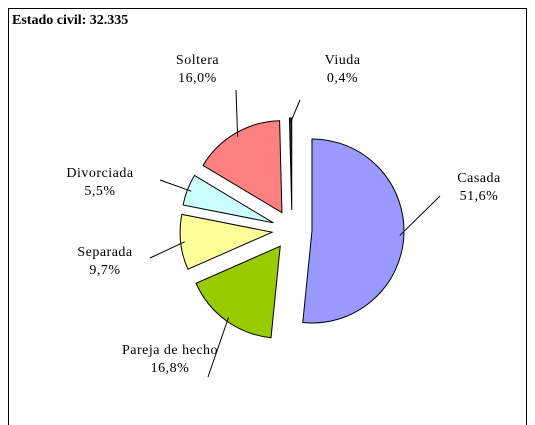 This screenshot has width=535, height=425. I want to click on category-label: Viuda, so click(342, 60).